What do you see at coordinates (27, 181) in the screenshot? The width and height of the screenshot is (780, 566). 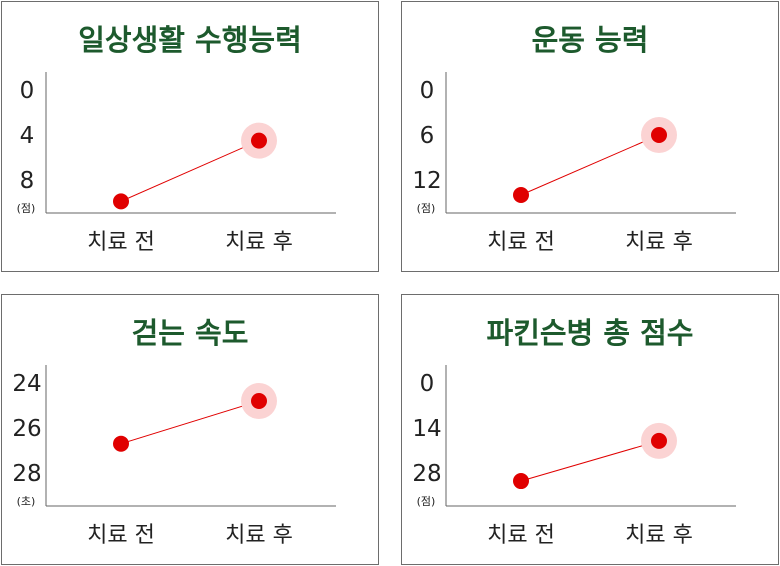 I see `y-tick-label: 8` at bounding box center [27, 181].